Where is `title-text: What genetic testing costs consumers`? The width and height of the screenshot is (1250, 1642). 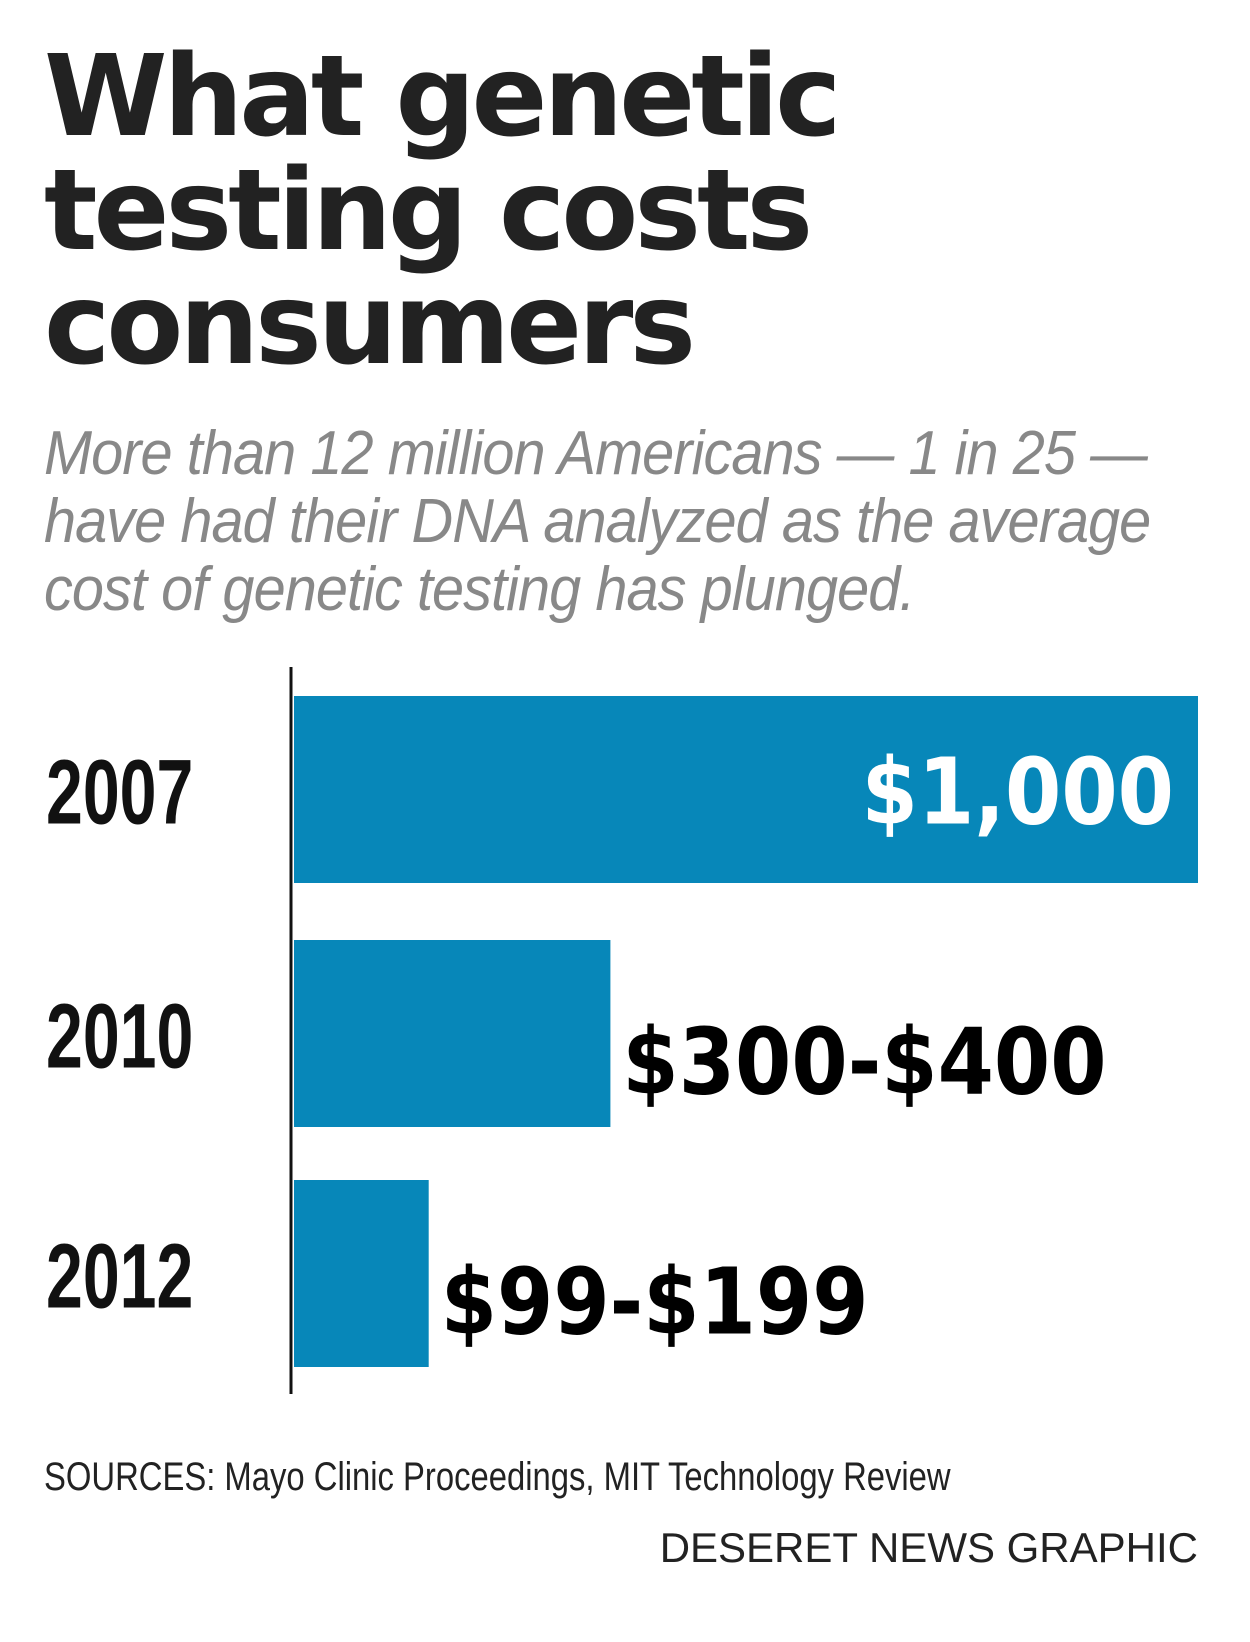 title-text: What genetic testing costs consumers is located at coordinates (443, 211).